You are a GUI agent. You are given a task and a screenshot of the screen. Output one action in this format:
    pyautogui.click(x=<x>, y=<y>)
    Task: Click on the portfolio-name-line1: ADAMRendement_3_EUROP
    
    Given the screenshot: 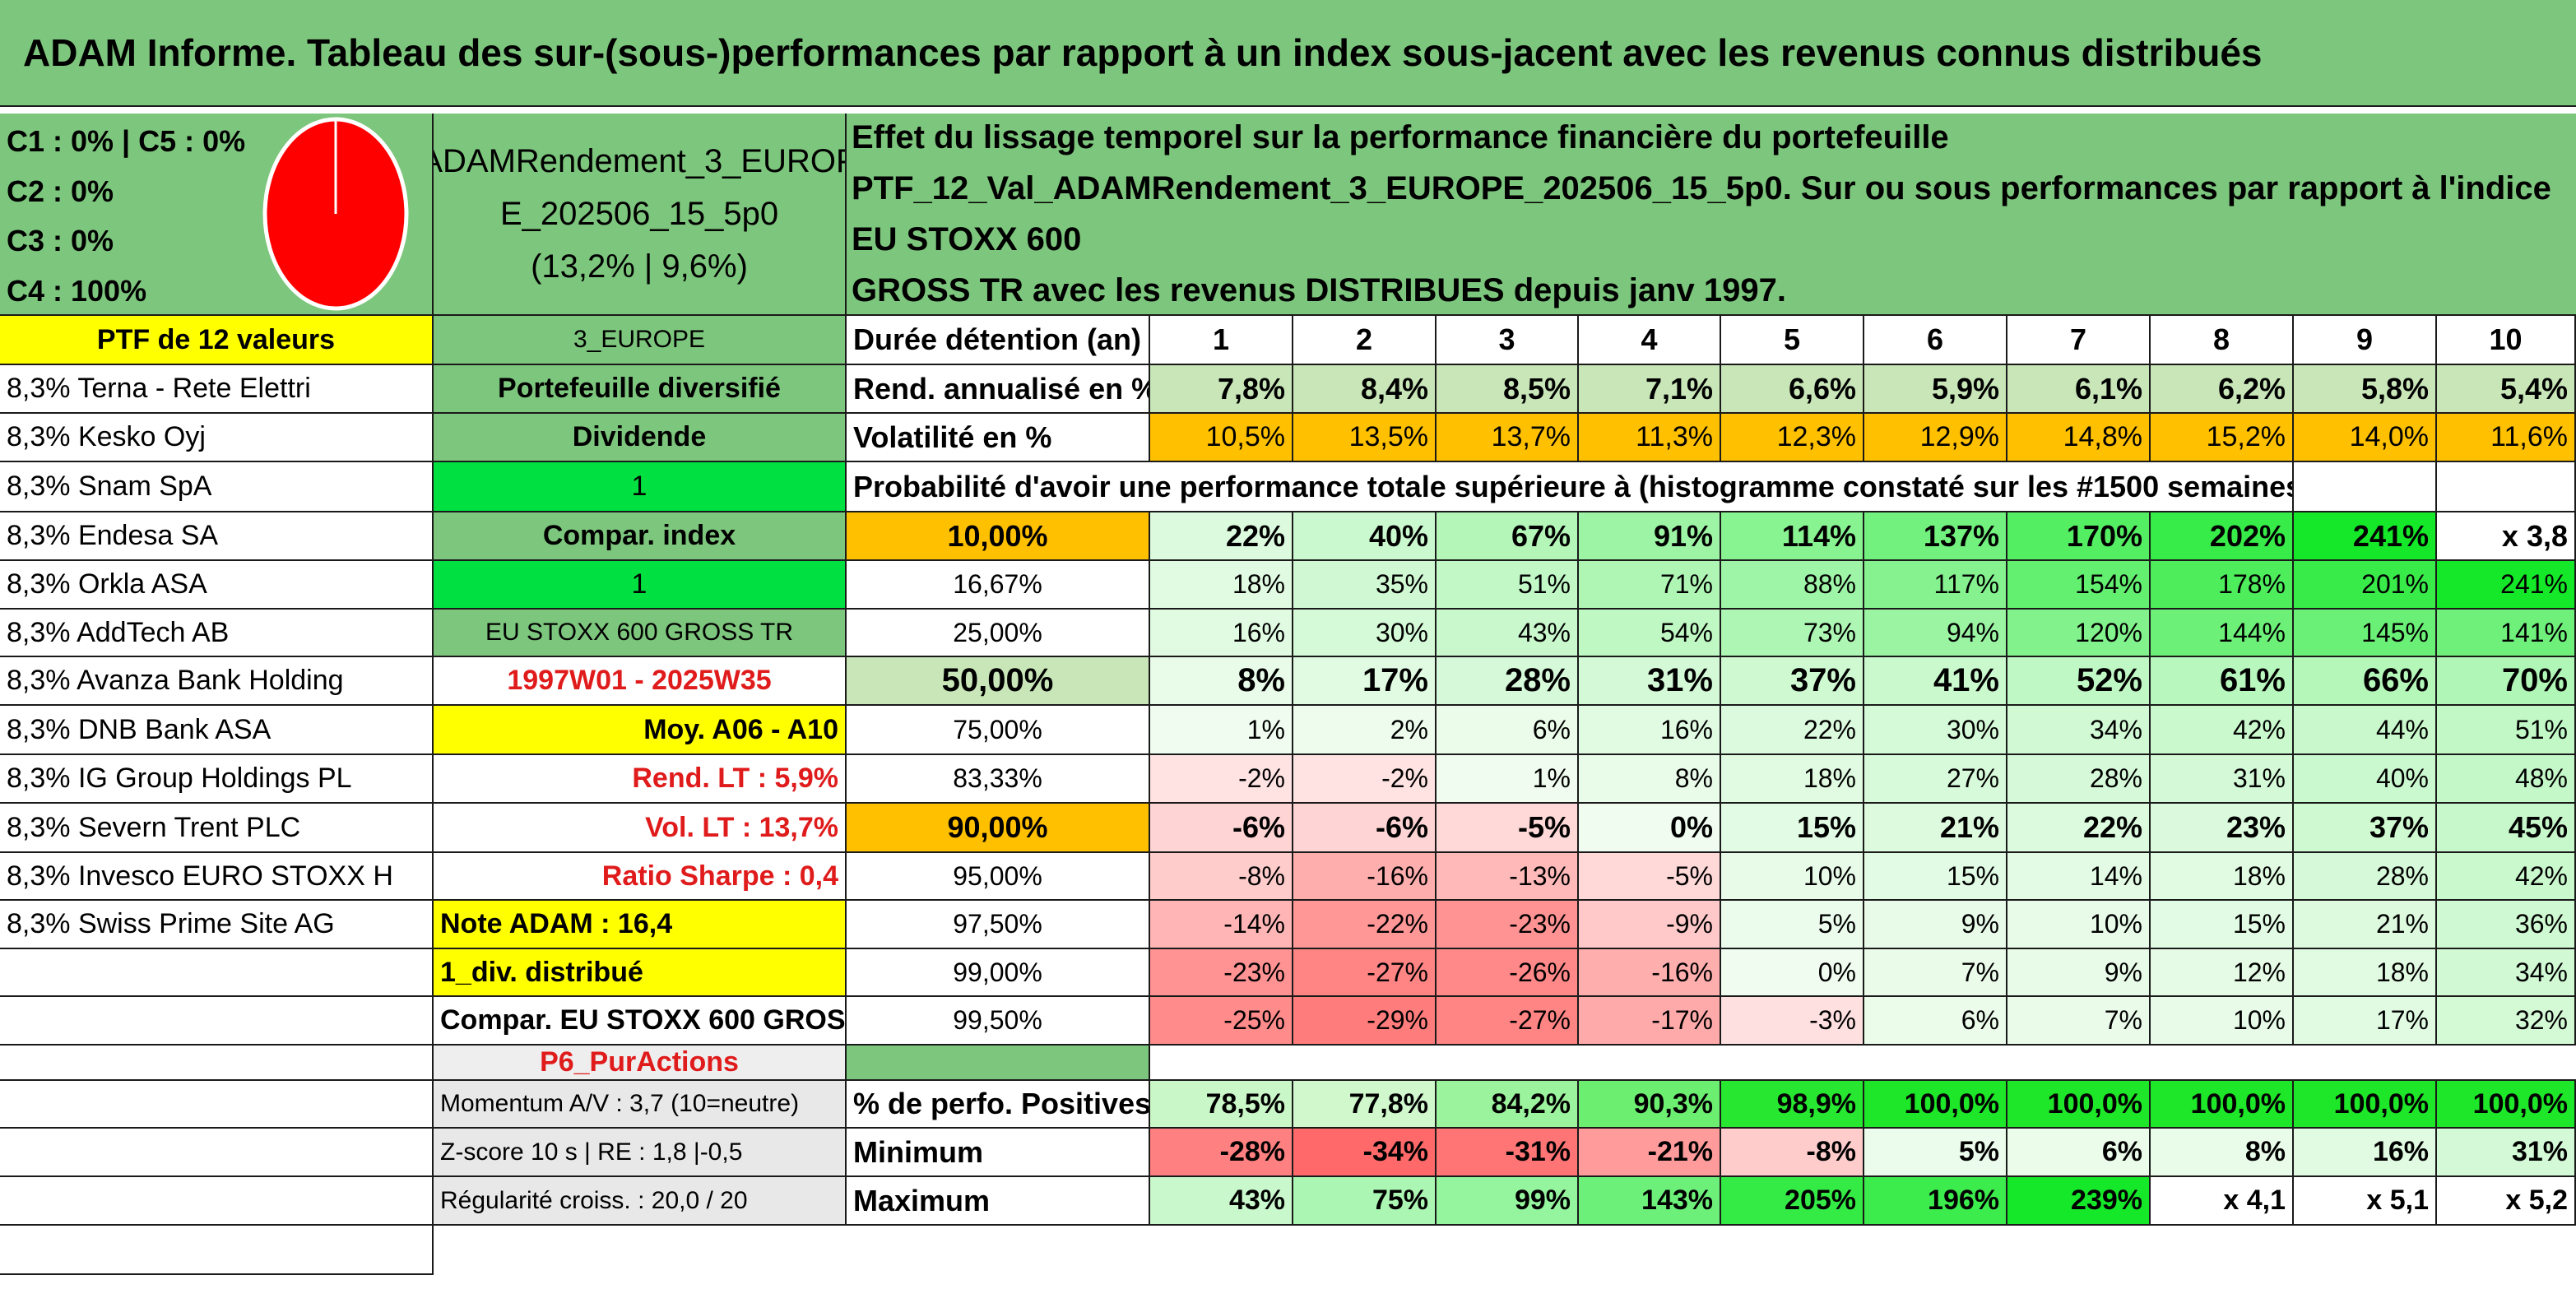 What is the action you would take?
    pyautogui.click(x=640, y=161)
    